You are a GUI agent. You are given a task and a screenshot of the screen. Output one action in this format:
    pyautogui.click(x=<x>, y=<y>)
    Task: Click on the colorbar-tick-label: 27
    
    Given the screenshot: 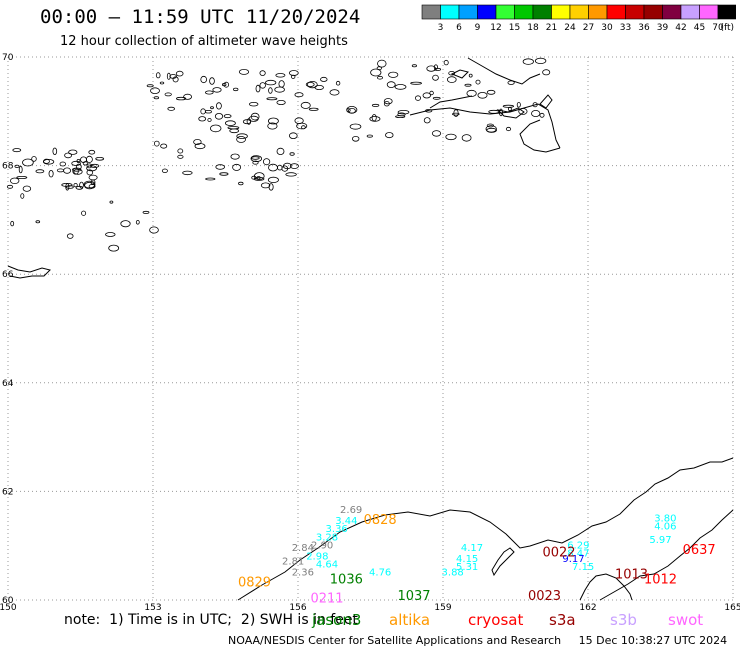 What is the action you would take?
    pyautogui.click(x=588, y=28)
    